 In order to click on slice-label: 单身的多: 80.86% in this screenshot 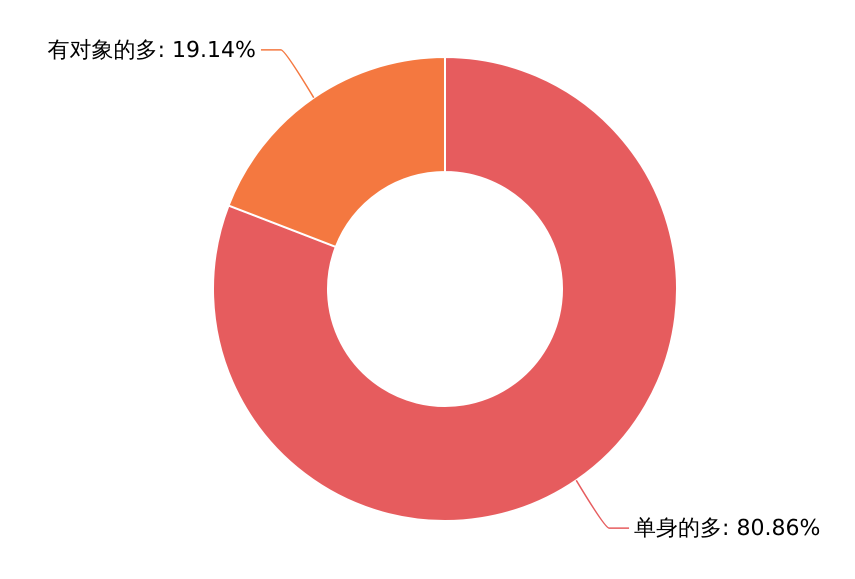, I will do `click(727, 529)`.